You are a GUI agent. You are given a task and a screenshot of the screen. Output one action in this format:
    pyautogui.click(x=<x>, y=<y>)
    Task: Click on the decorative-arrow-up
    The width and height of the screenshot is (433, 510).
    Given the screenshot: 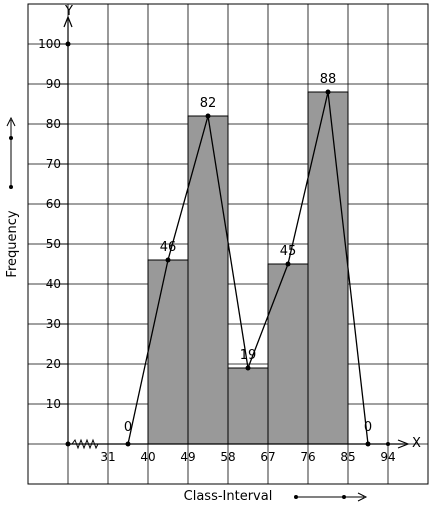 What is the action you would take?
    pyautogui.click(x=11, y=152)
    